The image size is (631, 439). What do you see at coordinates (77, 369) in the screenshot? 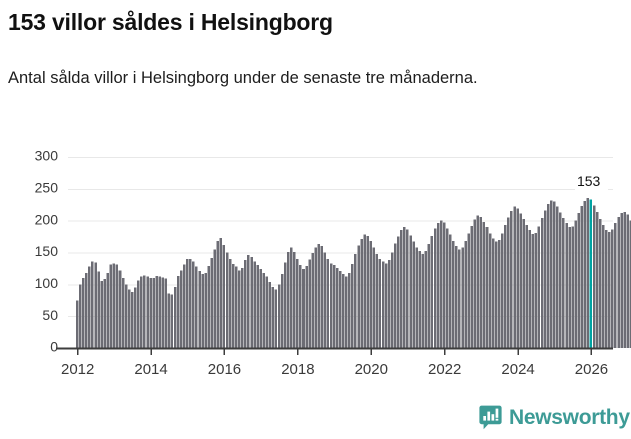
I see `x-axis-tick-label: 2012` at bounding box center [77, 369].